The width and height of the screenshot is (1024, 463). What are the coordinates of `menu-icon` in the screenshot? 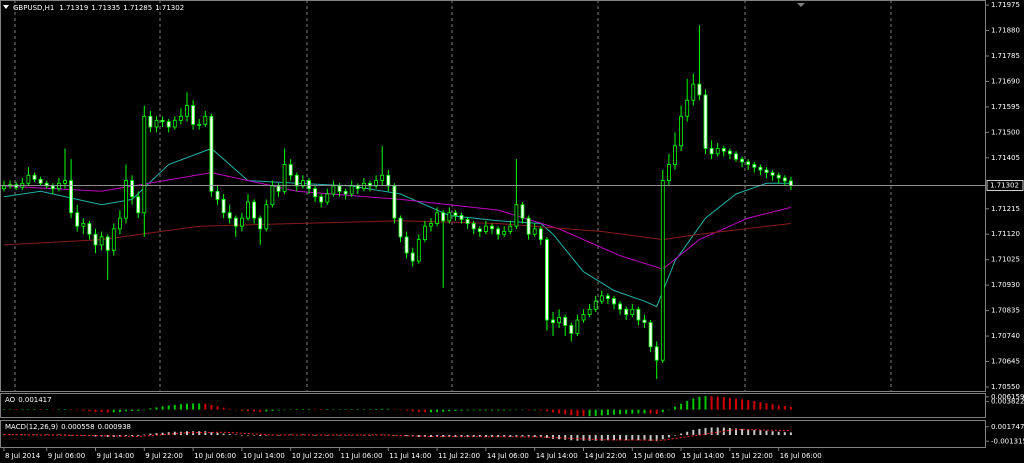 It's located at (6, 7).